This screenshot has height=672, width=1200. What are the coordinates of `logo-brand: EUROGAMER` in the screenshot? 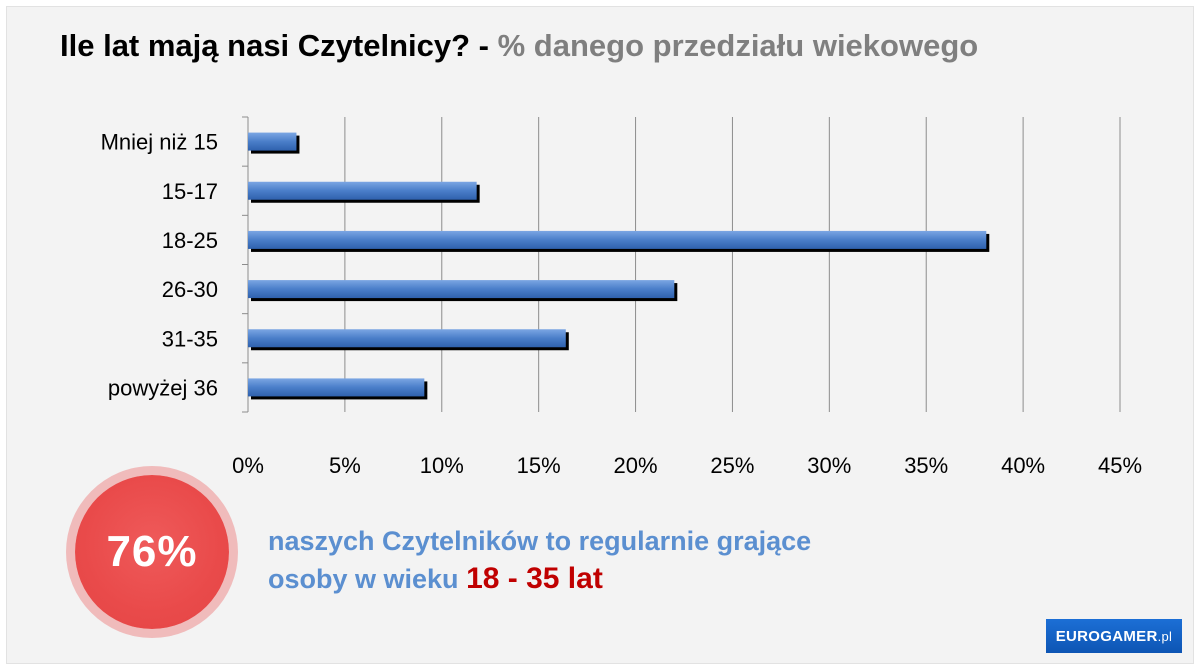 It's located at (1106, 636).